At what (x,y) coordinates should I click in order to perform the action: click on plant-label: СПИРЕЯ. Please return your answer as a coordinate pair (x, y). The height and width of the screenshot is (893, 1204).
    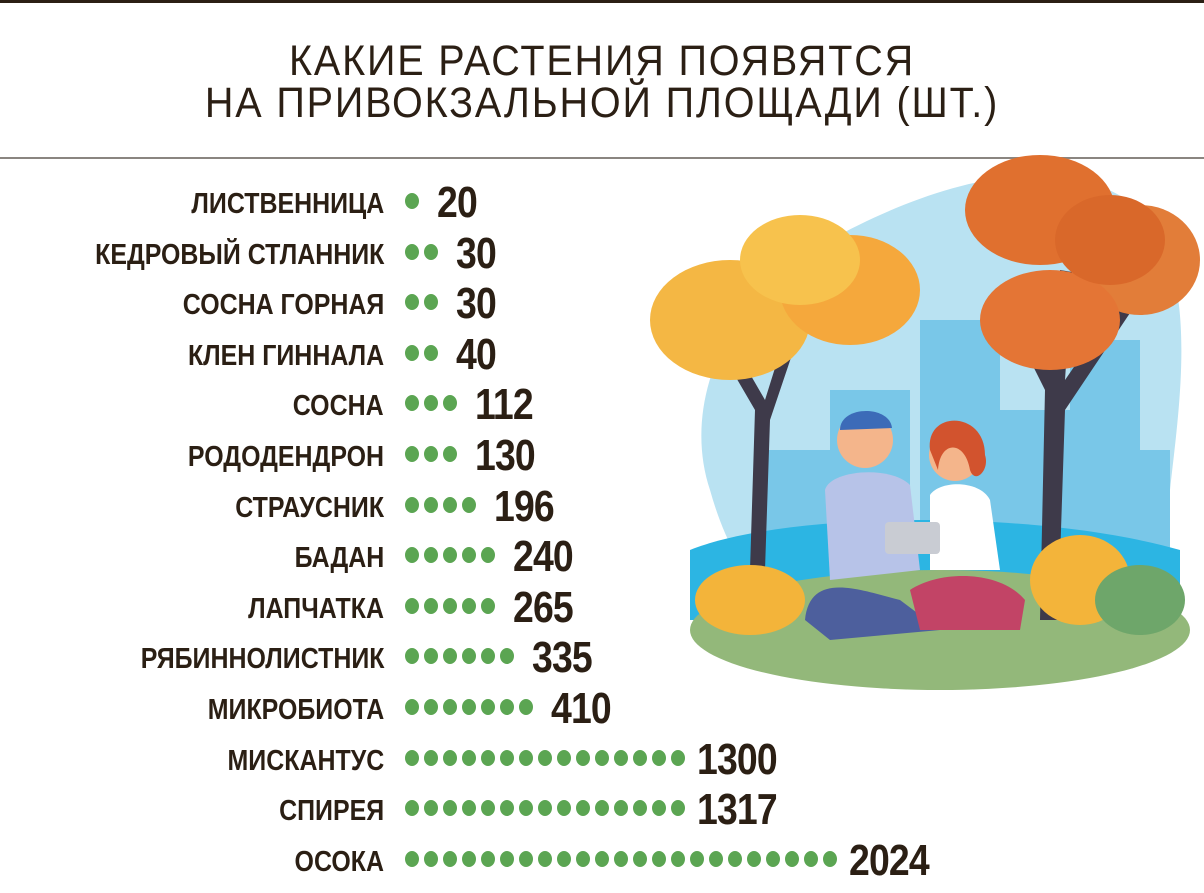
    Looking at the image, I should click on (331, 811).